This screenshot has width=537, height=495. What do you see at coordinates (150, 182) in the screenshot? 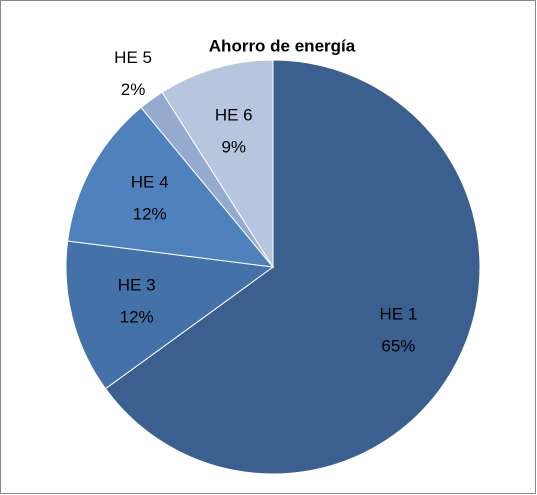
I see `slice-category-label: HE 4` at bounding box center [150, 182].